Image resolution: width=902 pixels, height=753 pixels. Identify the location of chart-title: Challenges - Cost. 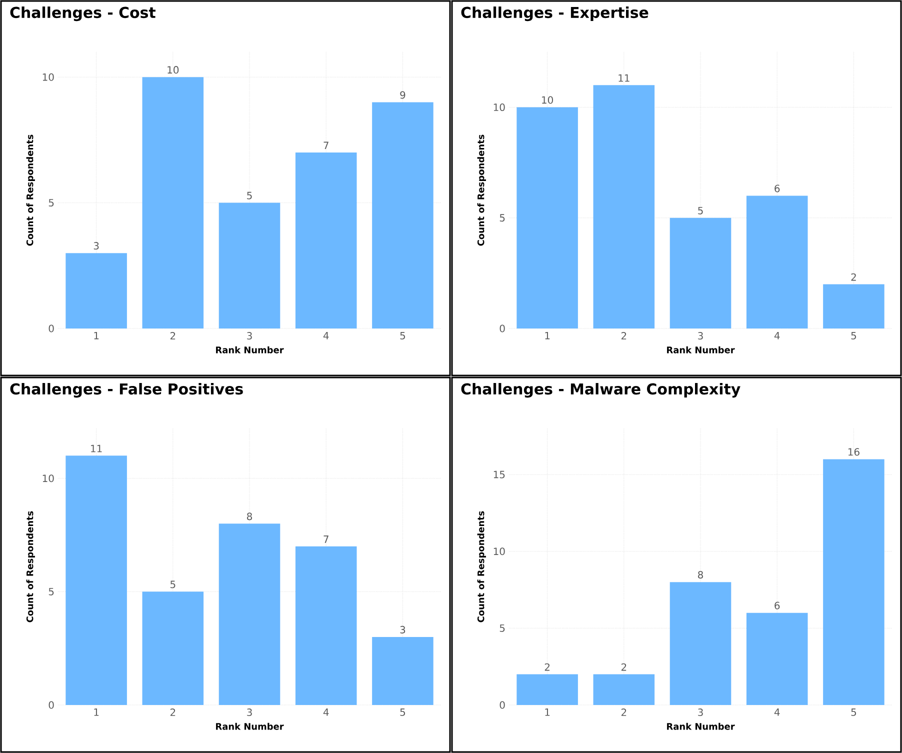
(83, 14).